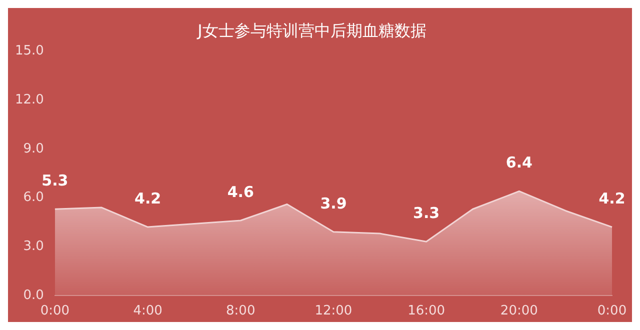 This screenshot has width=640, height=330. Describe the element at coordinates (519, 163) in the screenshot. I see `data-label: 6.4` at that location.